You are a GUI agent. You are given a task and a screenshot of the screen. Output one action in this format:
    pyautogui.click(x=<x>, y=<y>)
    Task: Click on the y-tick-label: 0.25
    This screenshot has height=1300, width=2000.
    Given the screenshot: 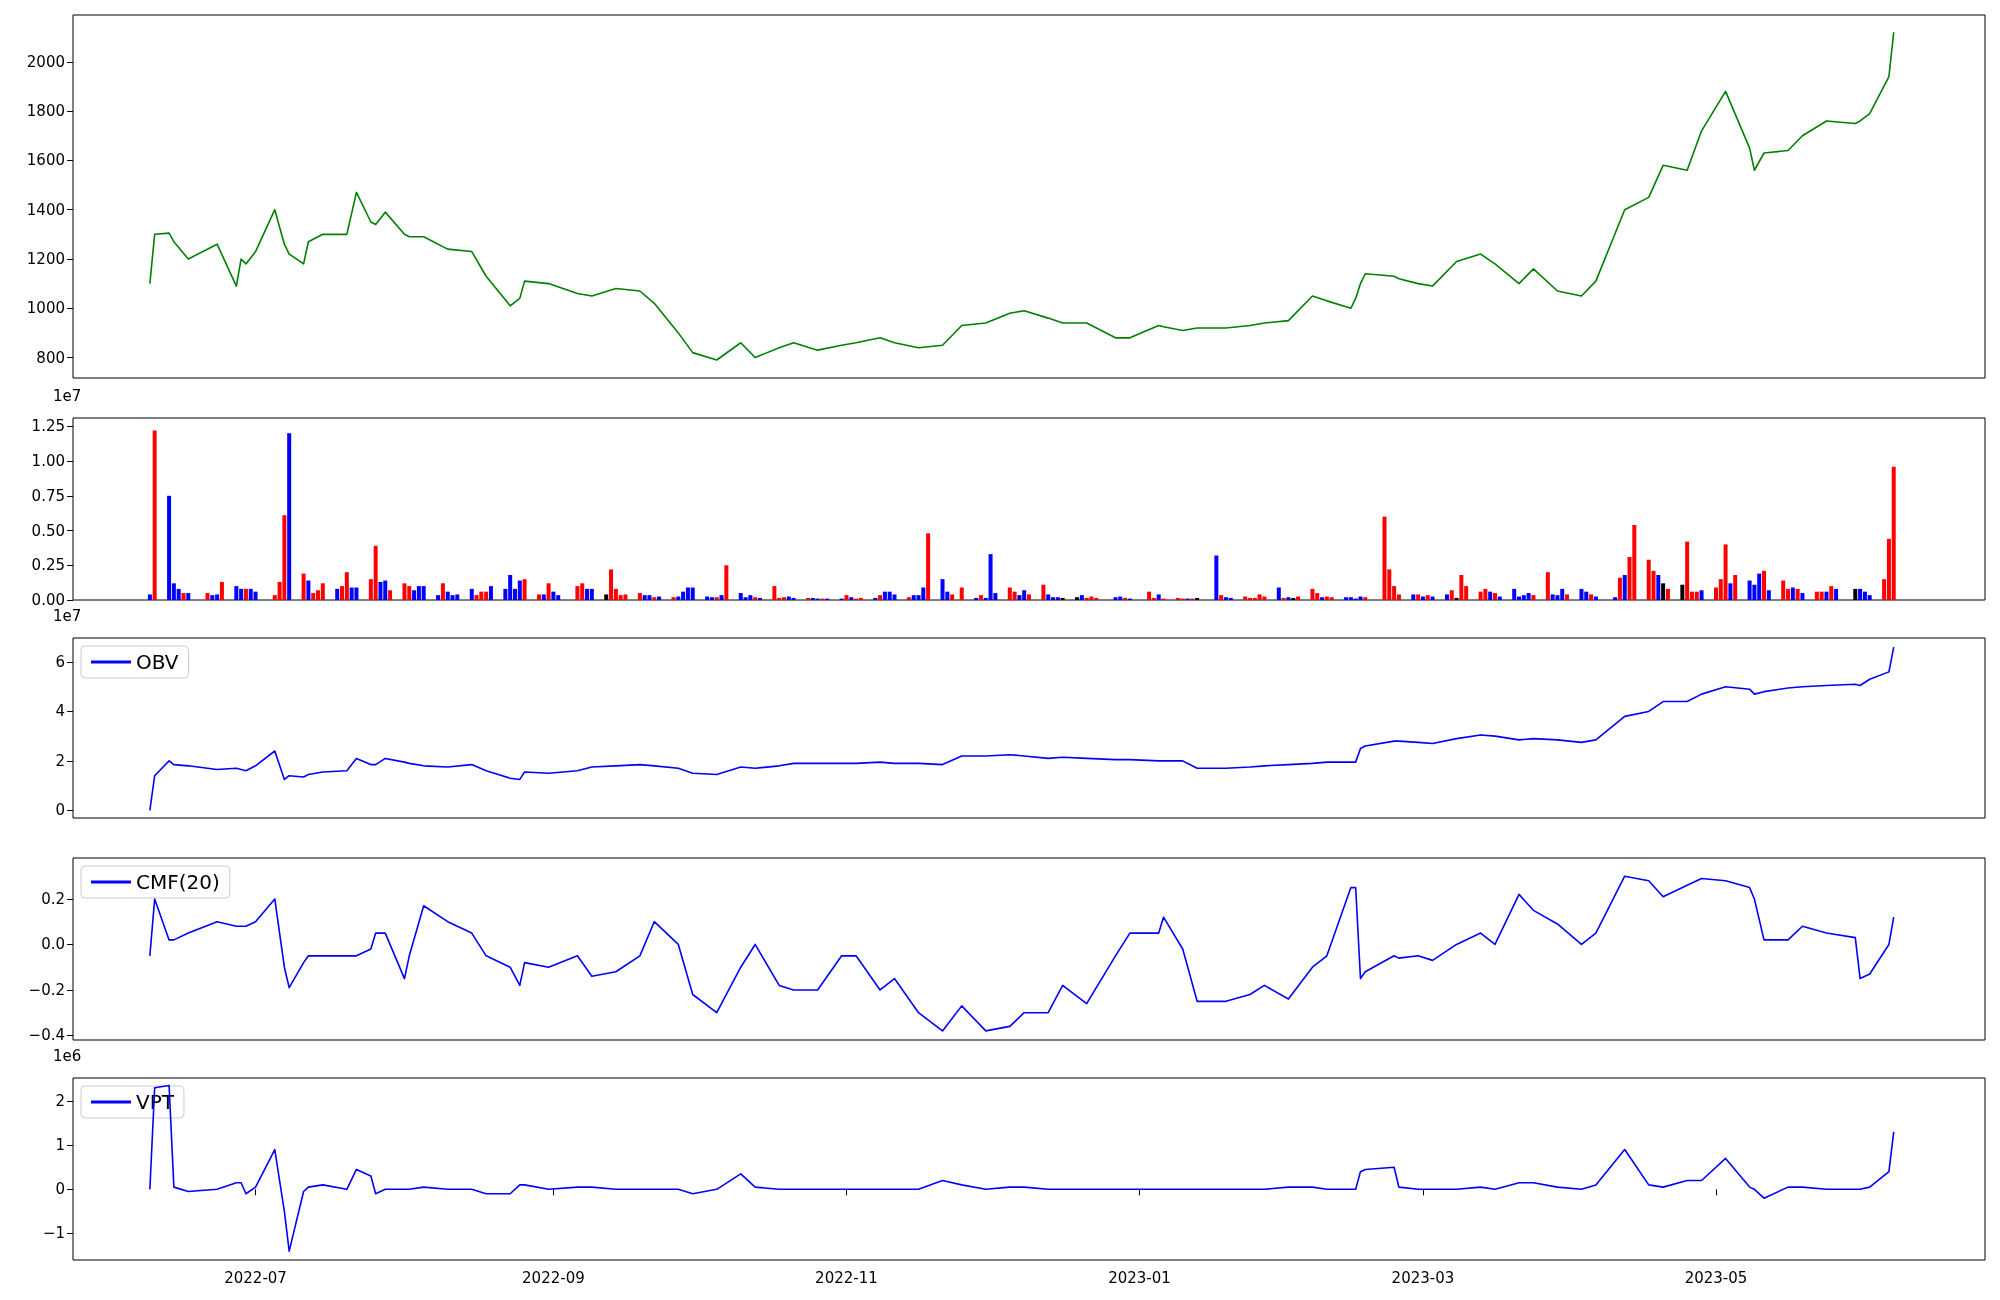 What is the action you would take?
    pyautogui.click(x=48, y=565)
    